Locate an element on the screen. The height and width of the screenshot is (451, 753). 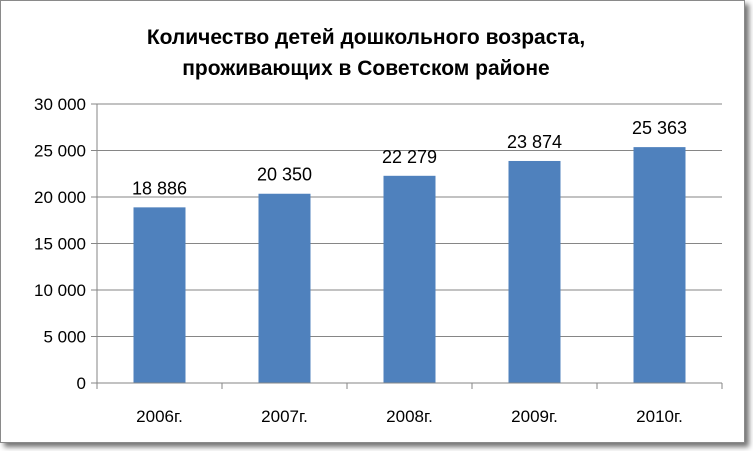
x-tick-label: 2009г. is located at coordinates (534, 416).